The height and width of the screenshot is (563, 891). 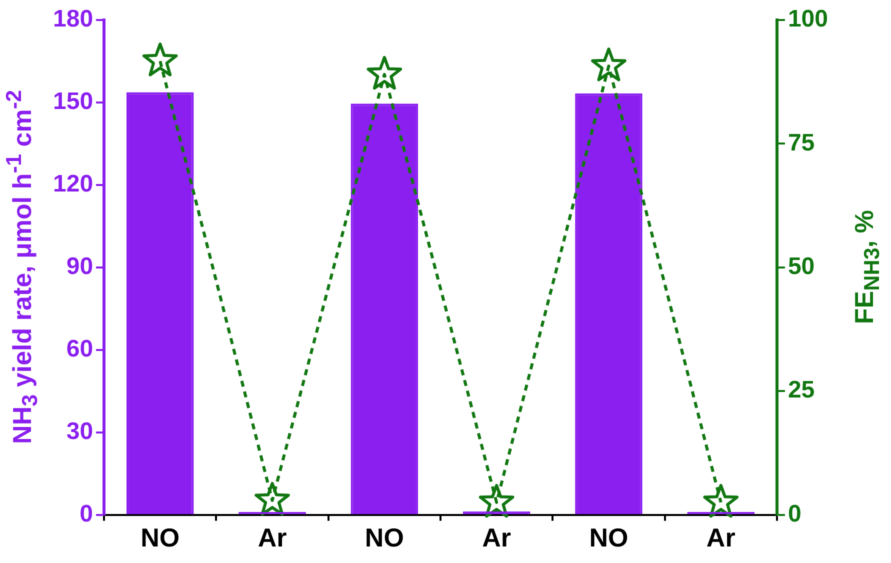 What do you see at coordinates (73, 19) in the screenshot?
I see `y-tick-label: 180` at bounding box center [73, 19].